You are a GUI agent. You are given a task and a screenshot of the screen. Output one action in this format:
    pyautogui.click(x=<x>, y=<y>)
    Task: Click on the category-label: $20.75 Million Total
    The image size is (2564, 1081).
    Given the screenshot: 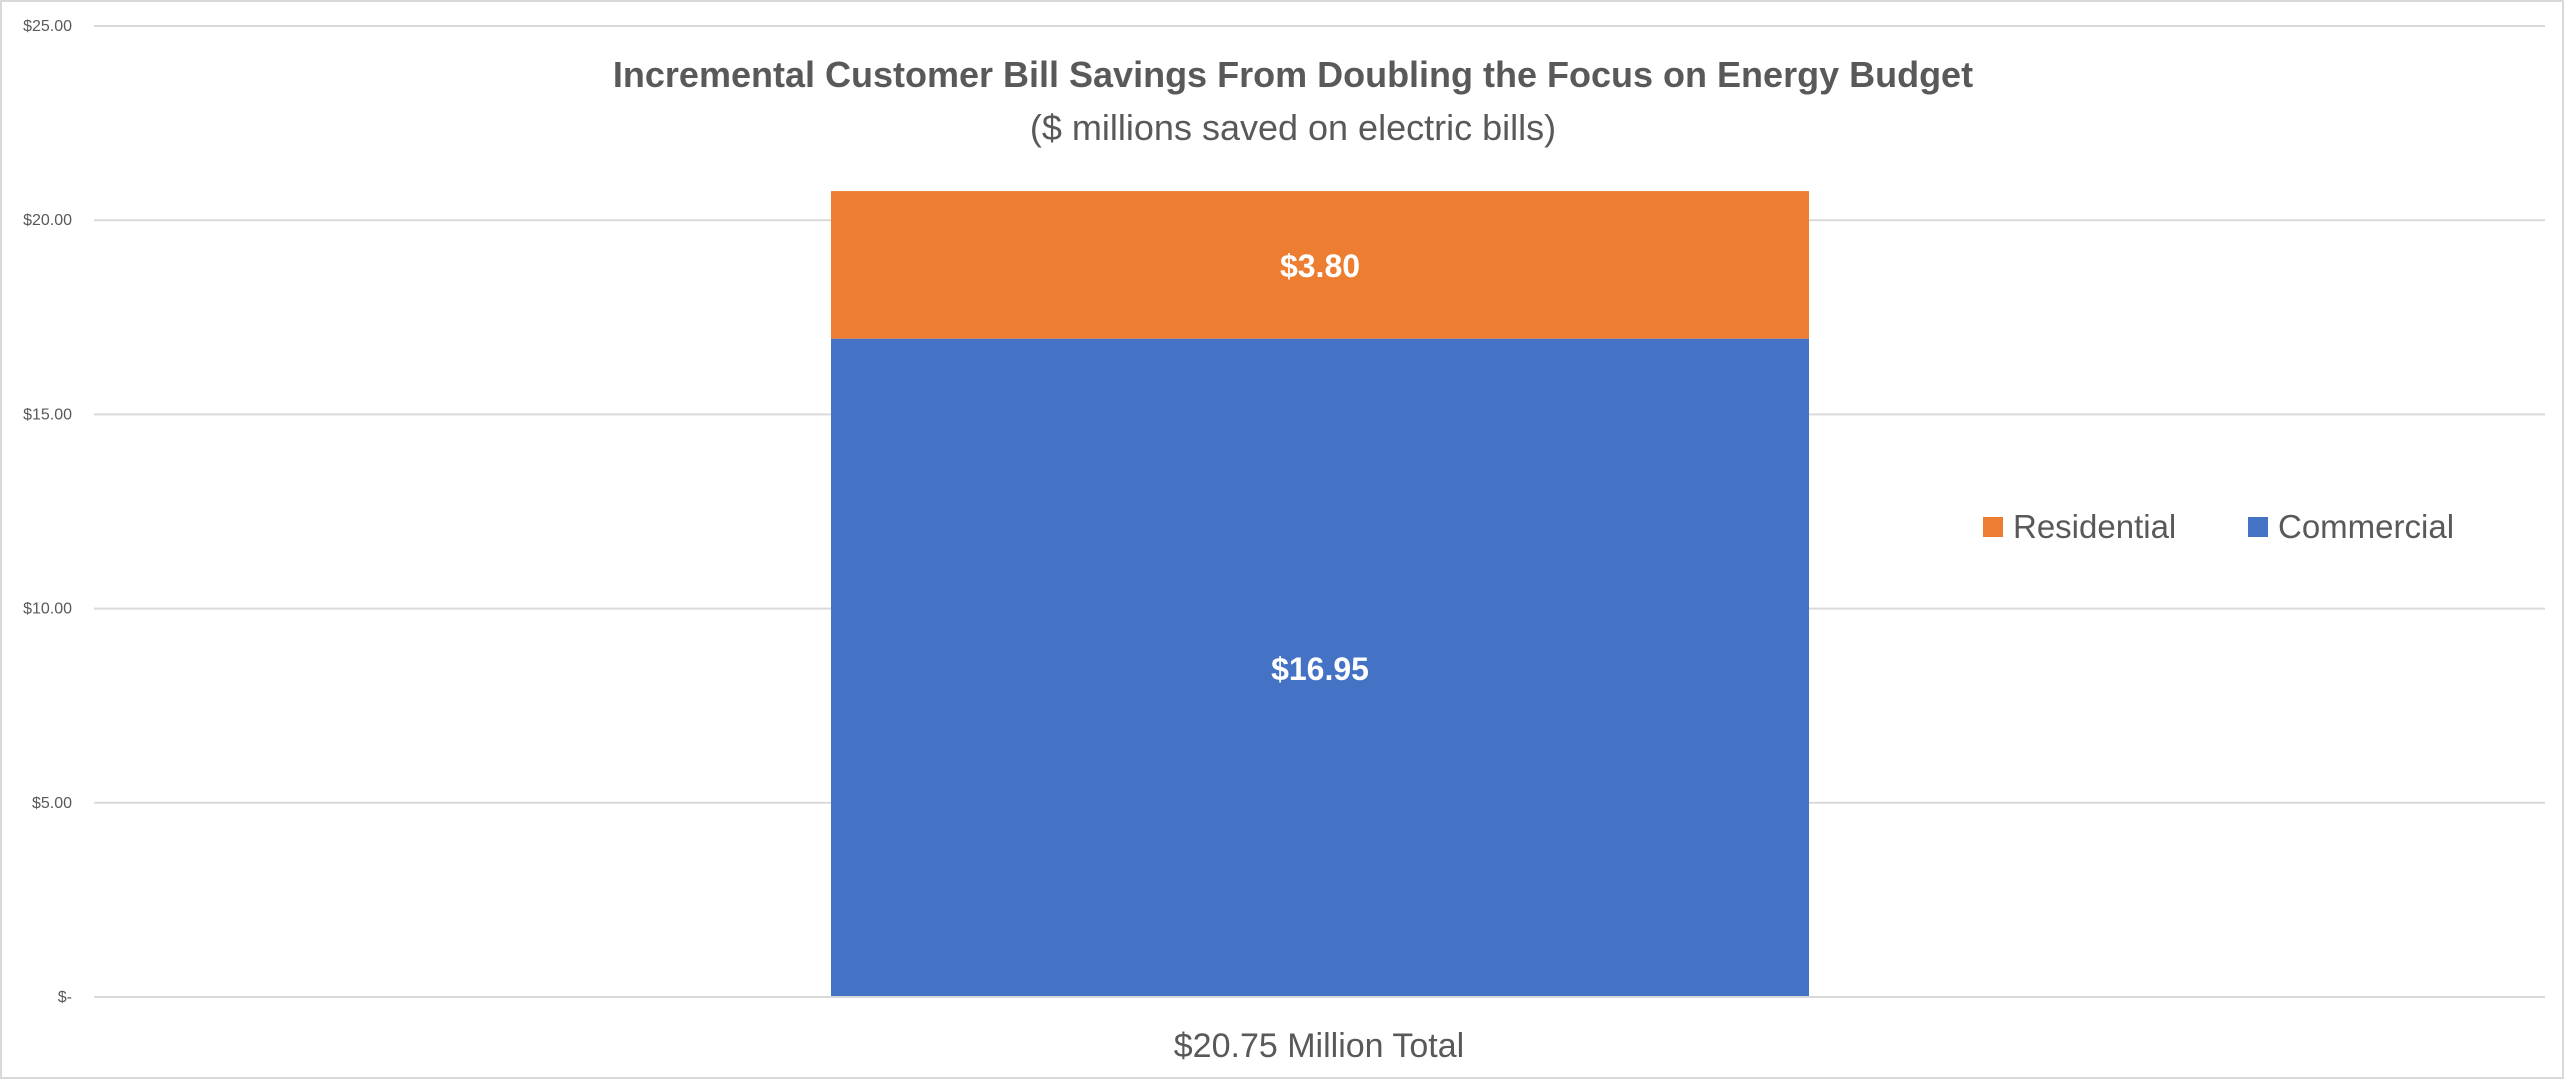 What is the action you would take?
    pyautogui.click(x=1319, y=1046)
    